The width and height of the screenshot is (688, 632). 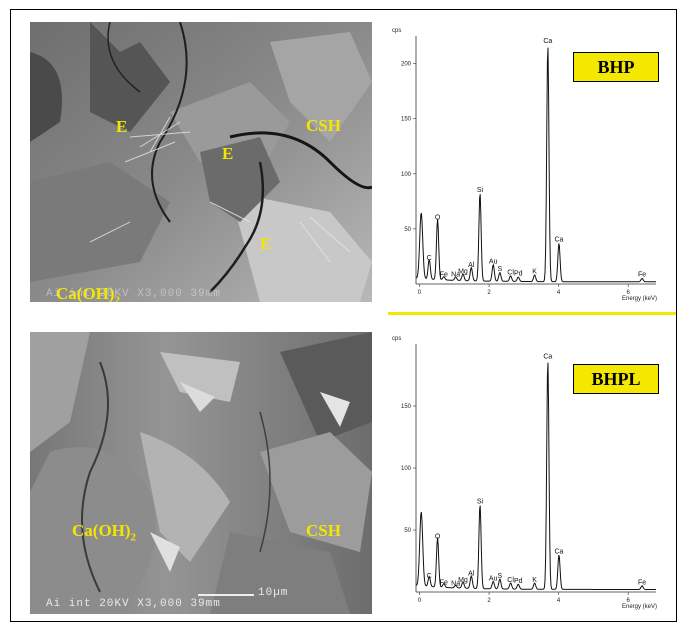 What do you see at coordinates (122, 126) in the screenshot?
I see `label-ettringite-1: E` at bounding box center [122, 126].